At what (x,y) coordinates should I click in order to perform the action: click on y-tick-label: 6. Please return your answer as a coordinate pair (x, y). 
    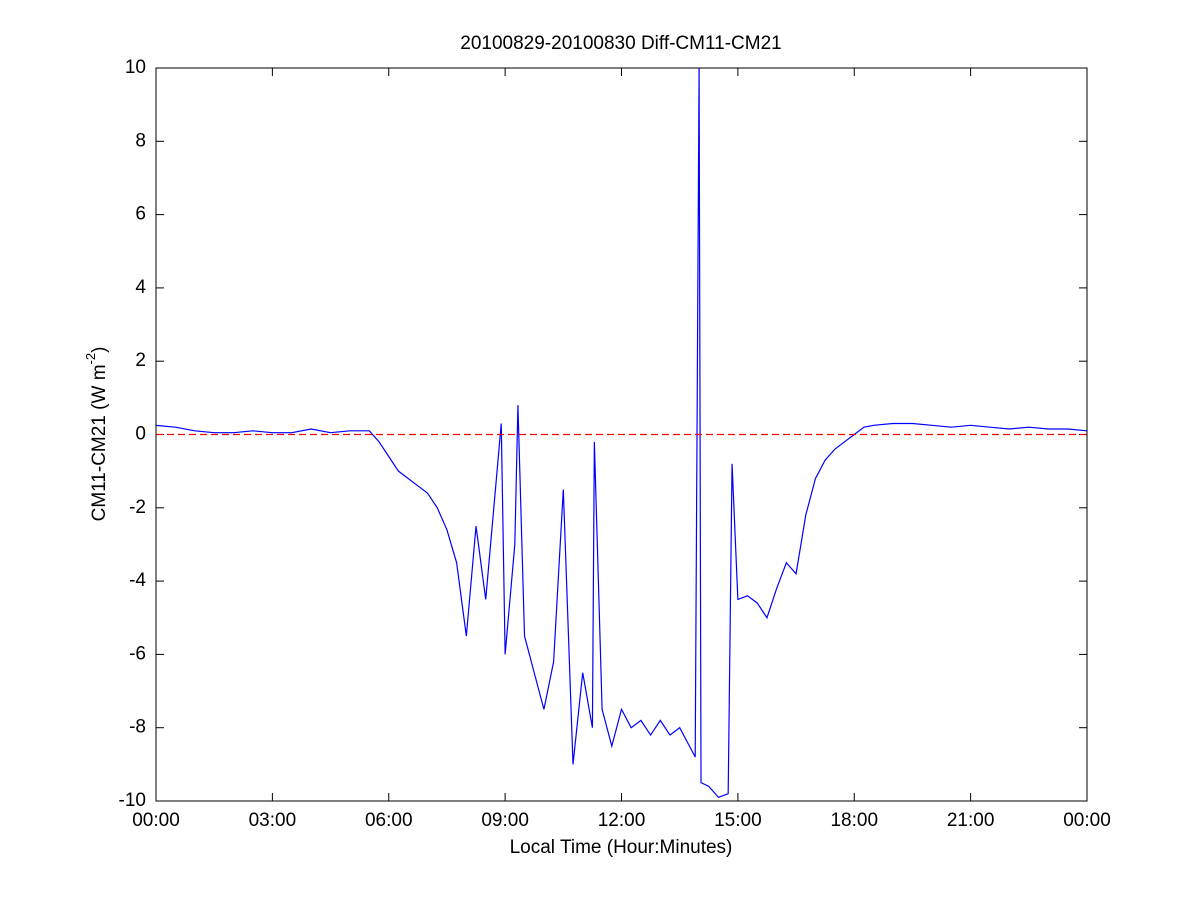
    Looking at the image, I should click on (140, 214).